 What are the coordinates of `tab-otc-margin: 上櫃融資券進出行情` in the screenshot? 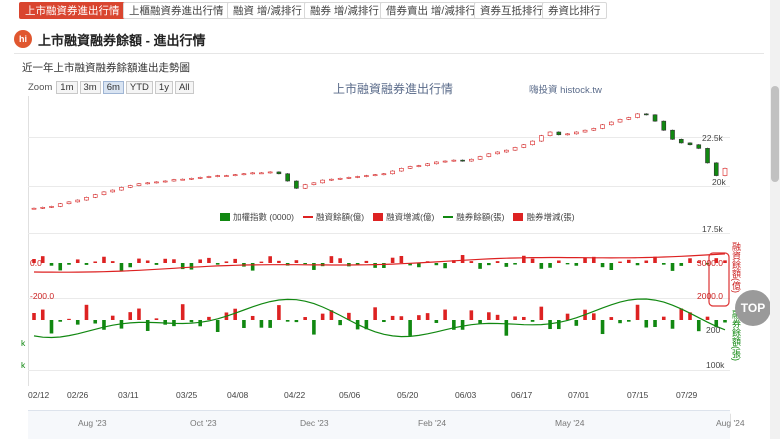 It's located at (176, 10).